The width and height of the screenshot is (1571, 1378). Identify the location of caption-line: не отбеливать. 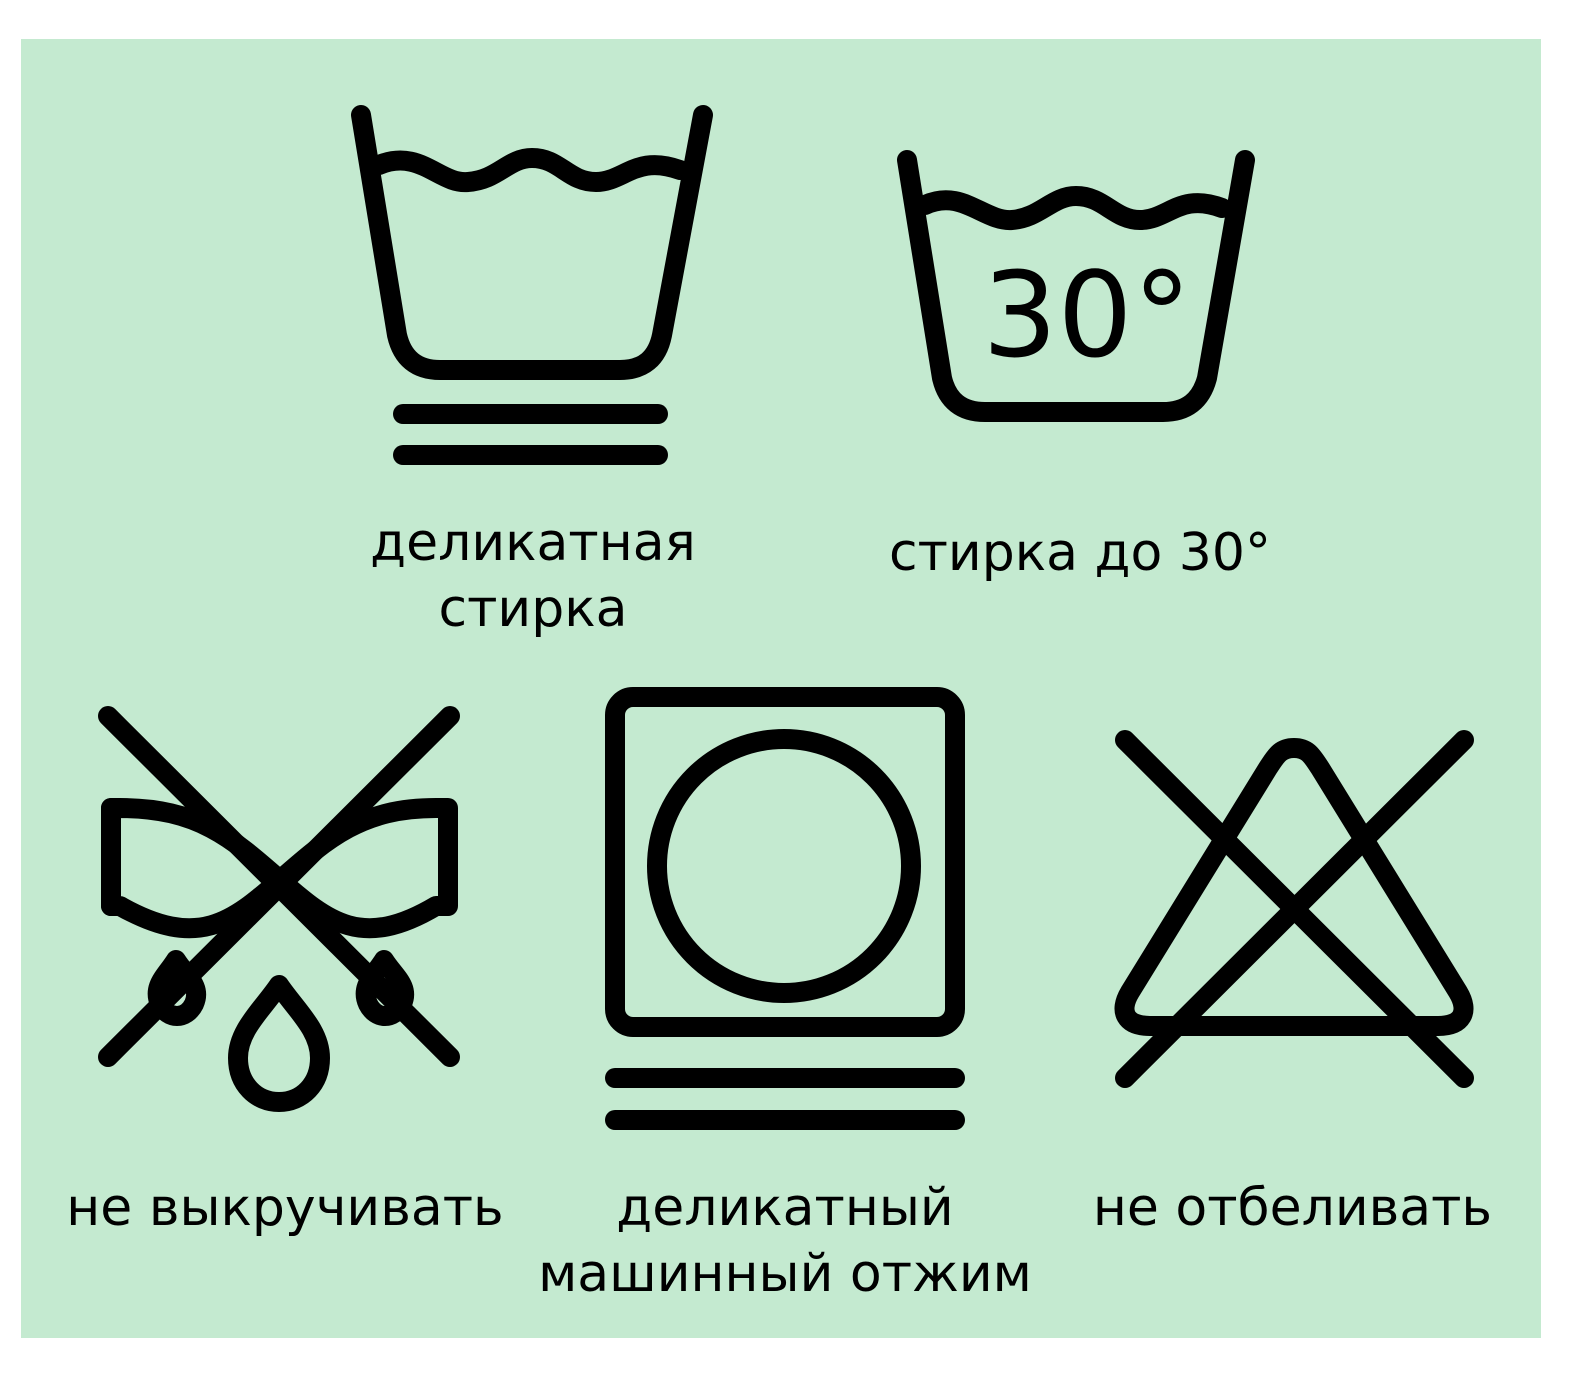
(1292, 1208).